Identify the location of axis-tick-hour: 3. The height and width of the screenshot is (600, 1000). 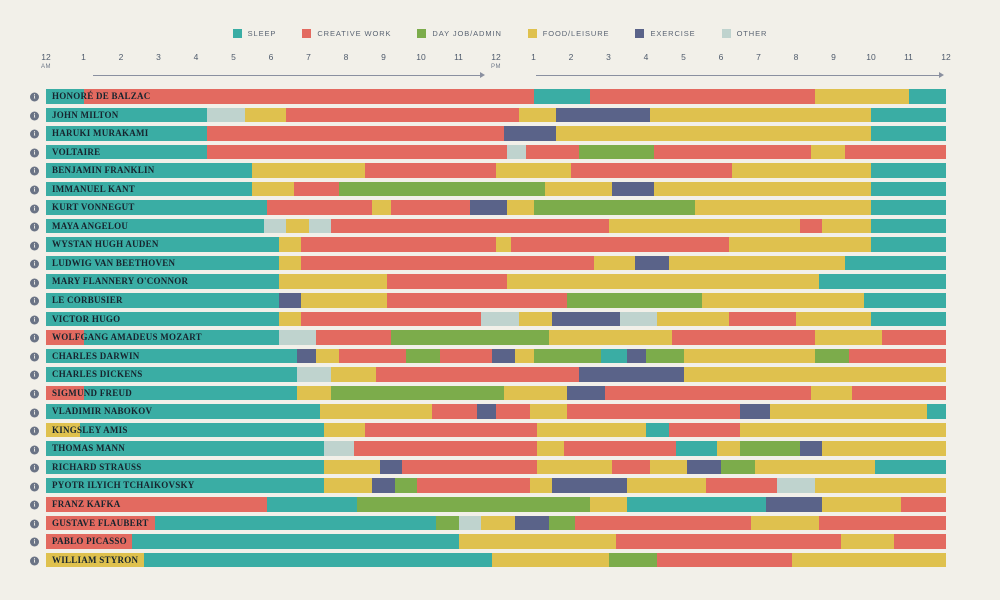
(158, 57).